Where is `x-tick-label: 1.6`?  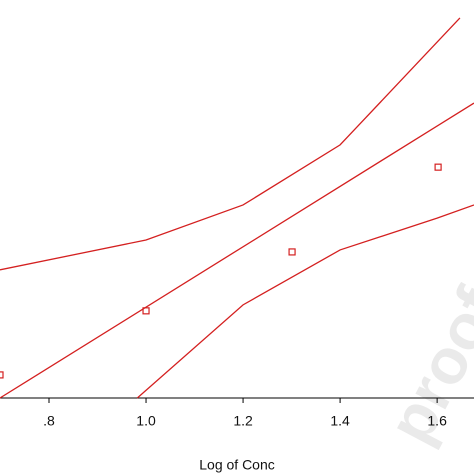
x-tick-label: 1.6 is located at coordinates (437, 421).